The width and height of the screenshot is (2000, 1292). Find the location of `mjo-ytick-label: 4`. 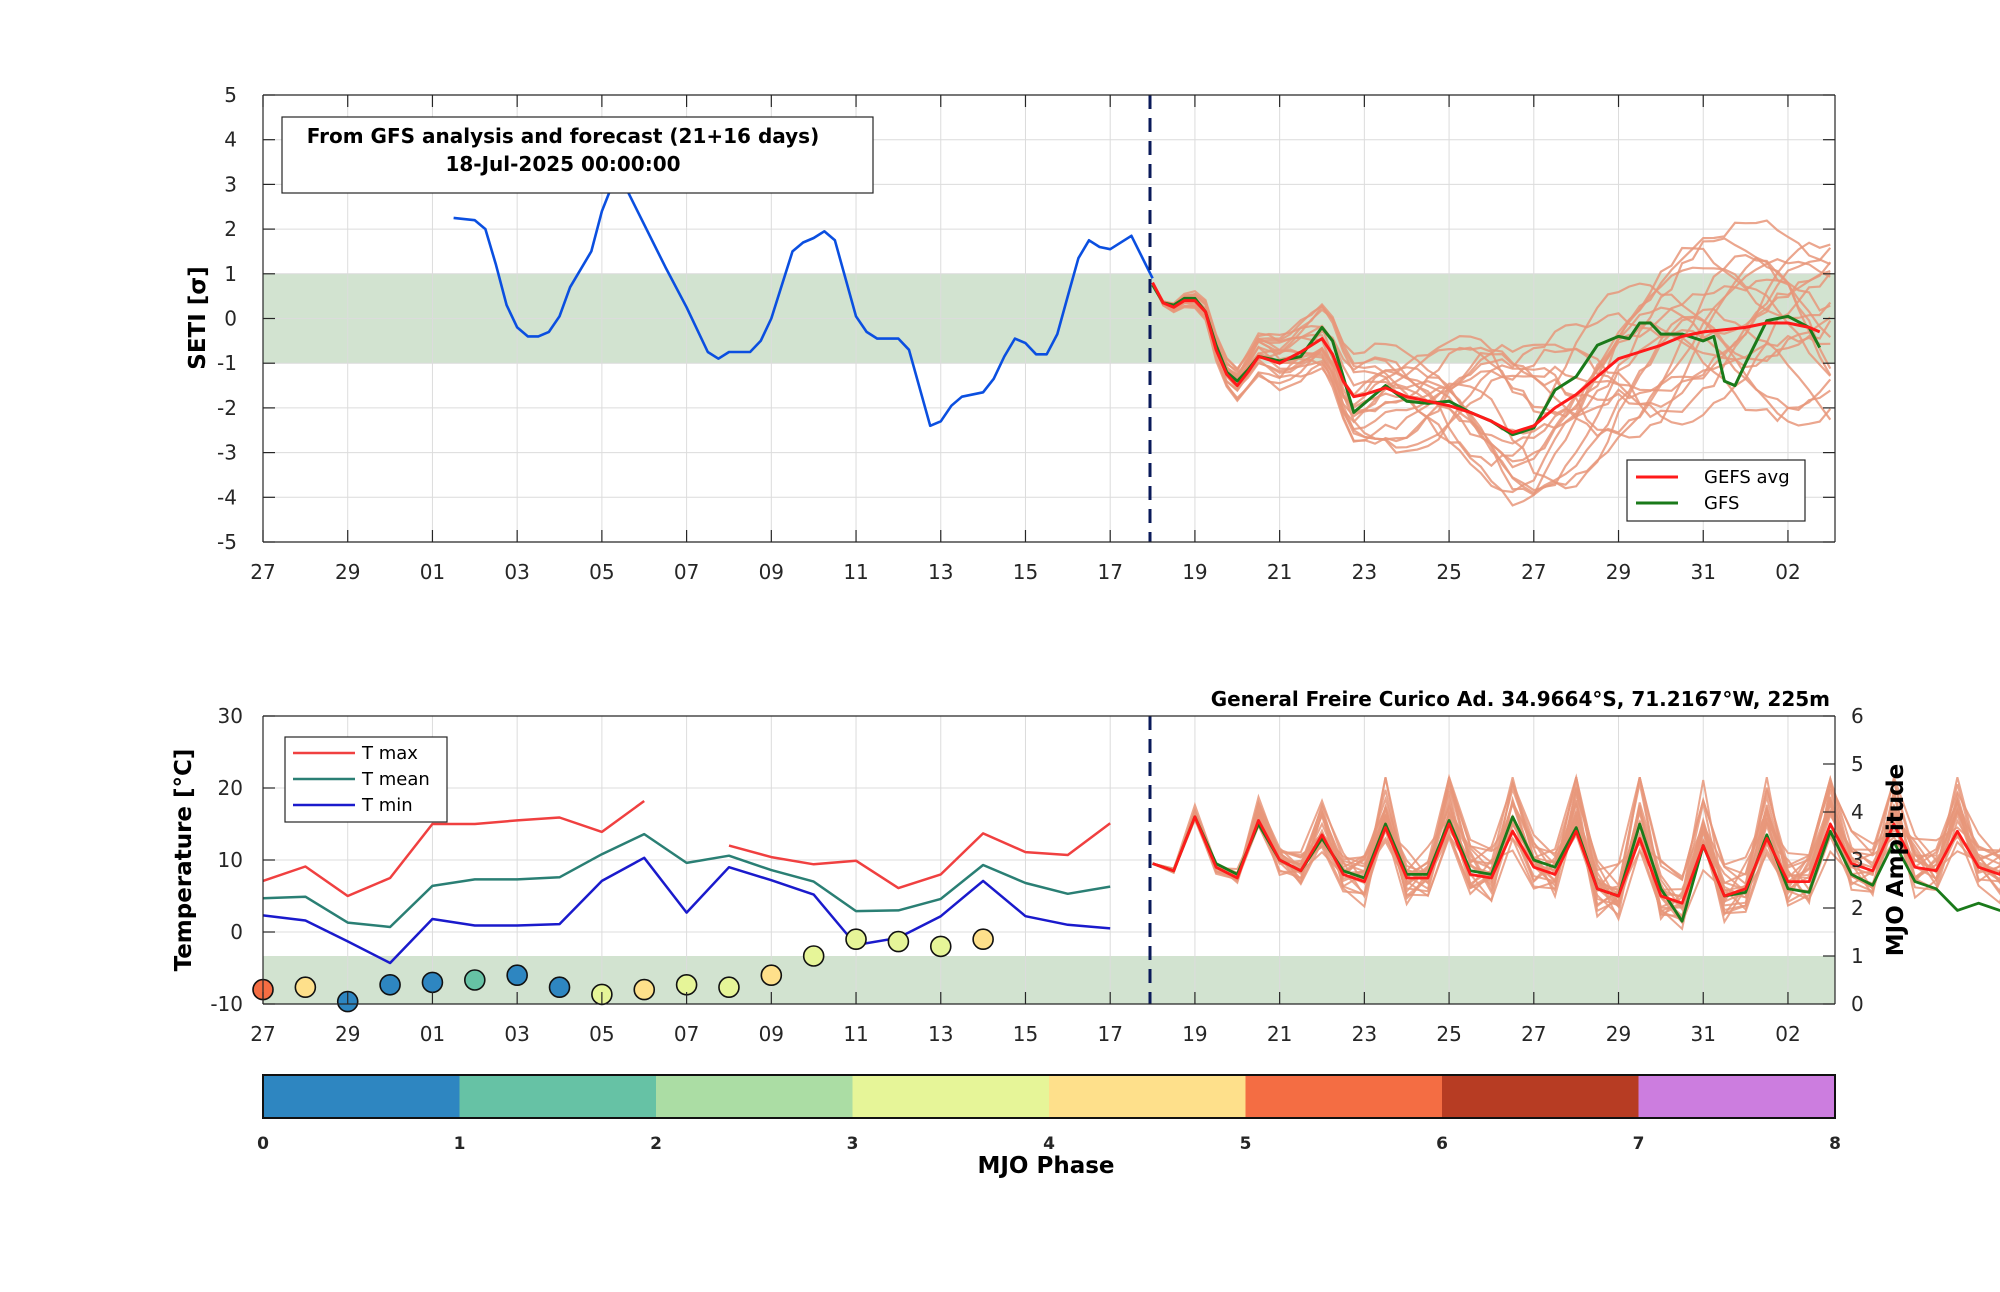

mjo-ytick-label: 4 is located at coordinates (1857, 812).